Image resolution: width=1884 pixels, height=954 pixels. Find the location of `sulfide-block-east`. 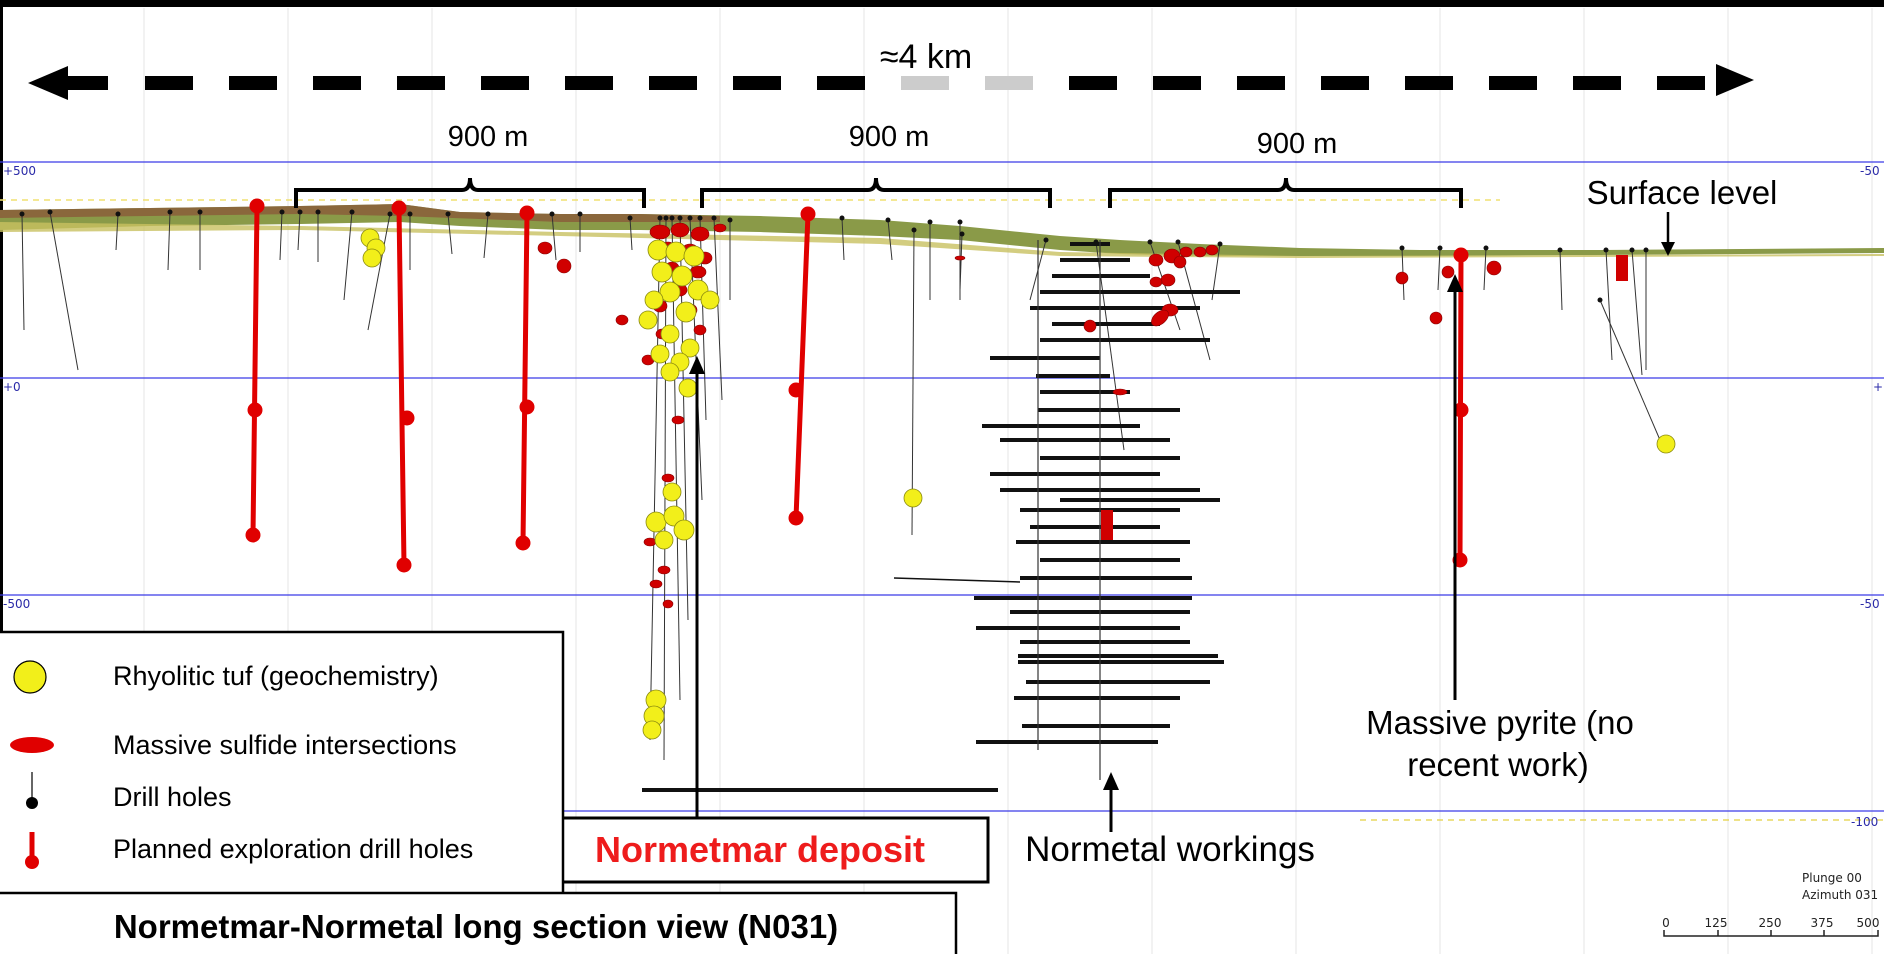

sulfide-block-east is located at coordinates (1622, 268).